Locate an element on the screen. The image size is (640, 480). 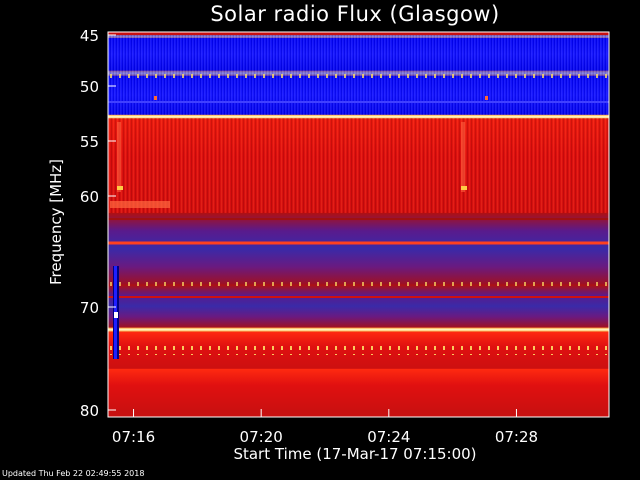
y-tick-label: 45 is located at coordinates (89, 36).